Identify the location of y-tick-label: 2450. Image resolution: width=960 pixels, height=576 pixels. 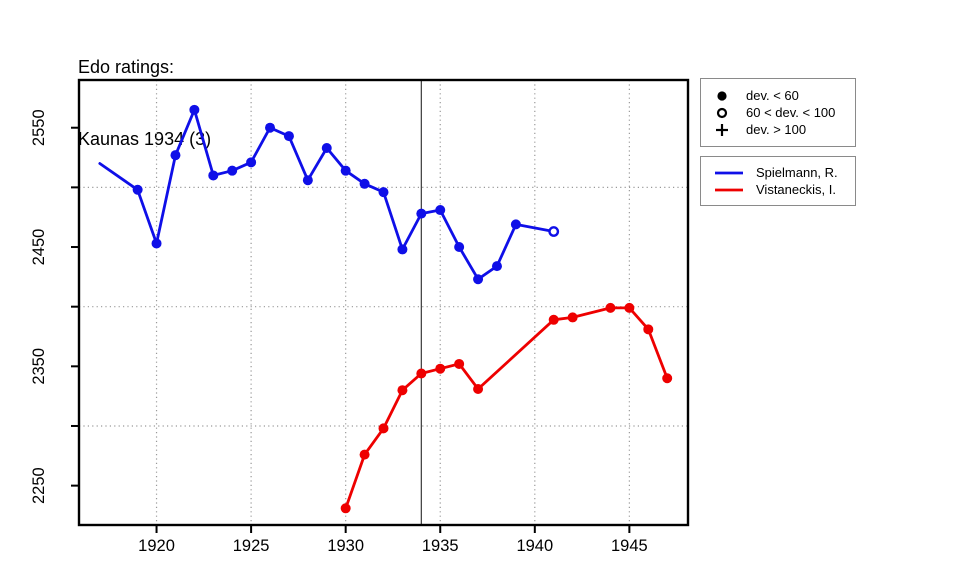
(39, 247).